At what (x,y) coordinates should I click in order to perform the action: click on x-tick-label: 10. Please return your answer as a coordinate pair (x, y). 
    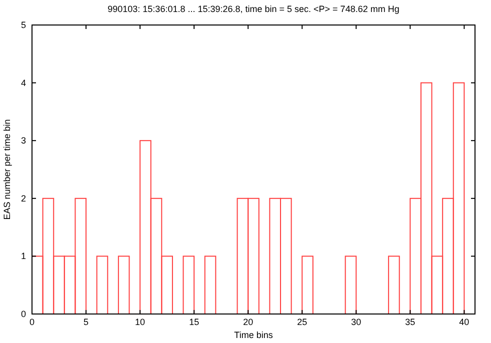
    Looking at the image, I should click on (140, 322).